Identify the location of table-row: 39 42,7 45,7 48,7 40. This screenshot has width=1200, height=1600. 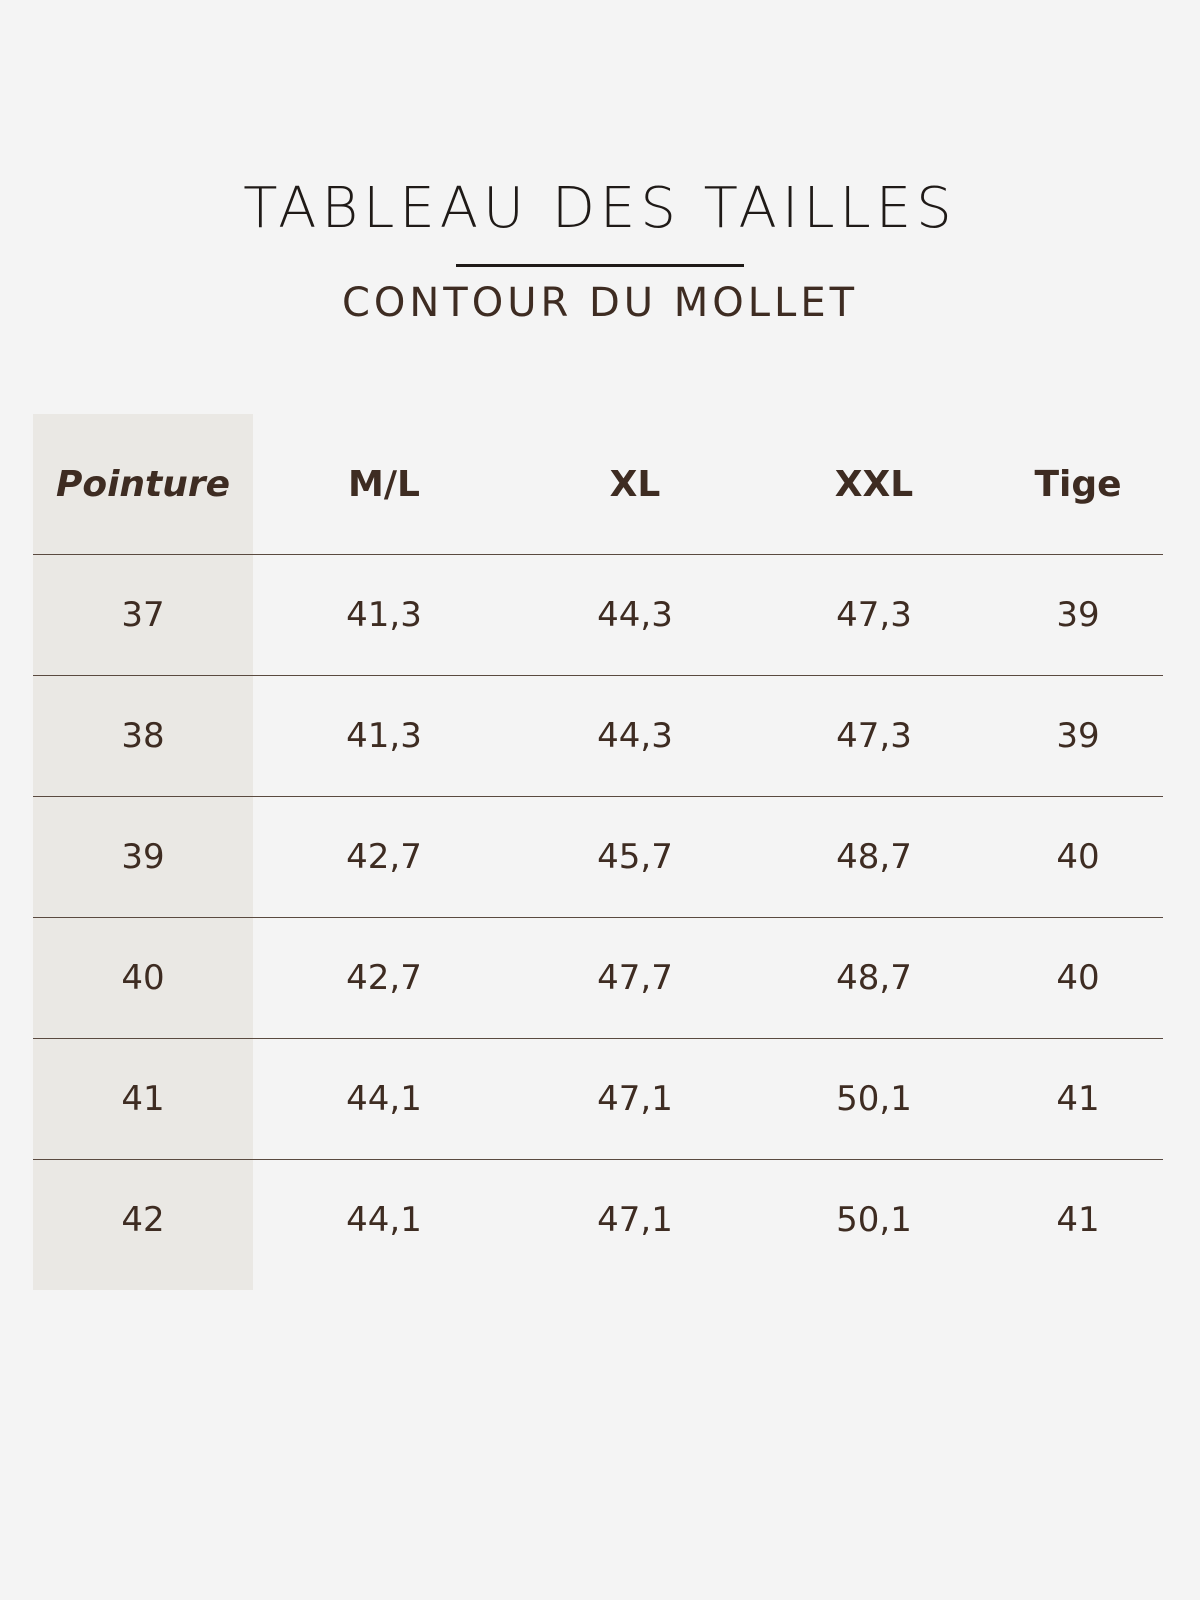
(598, 857).